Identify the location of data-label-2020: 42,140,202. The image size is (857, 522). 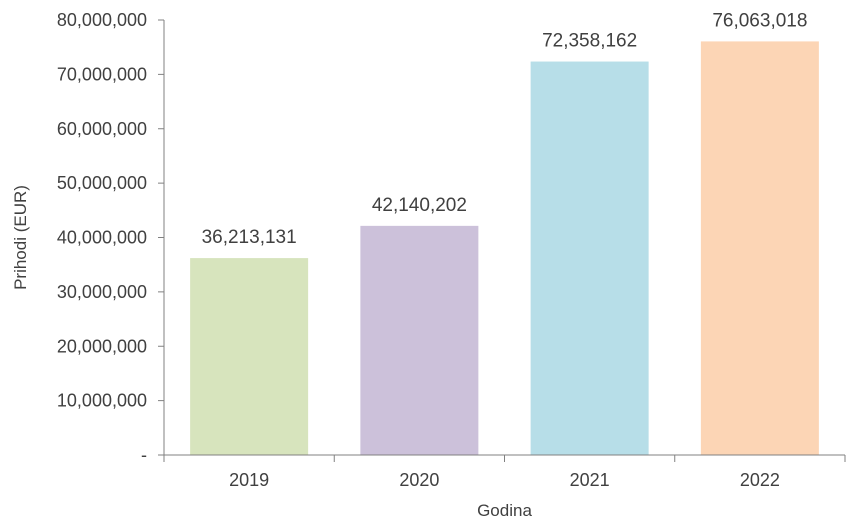
(419, 205).